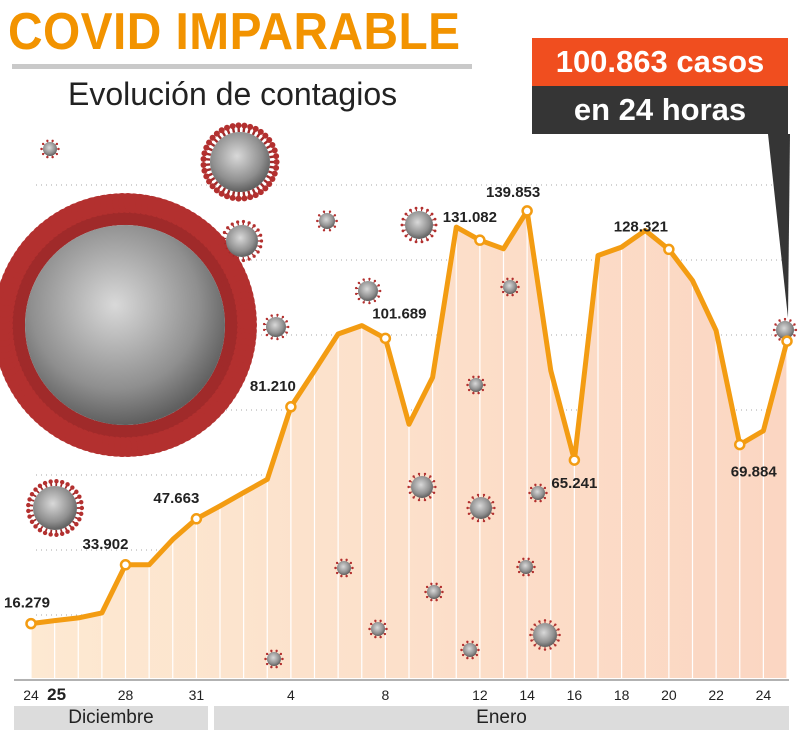 Image resolution: width=803 pixels, height=737 pixels. Describe the element at coordinates (527, 695) in the screenshot. I see `x-tick-label: 14` at that location.